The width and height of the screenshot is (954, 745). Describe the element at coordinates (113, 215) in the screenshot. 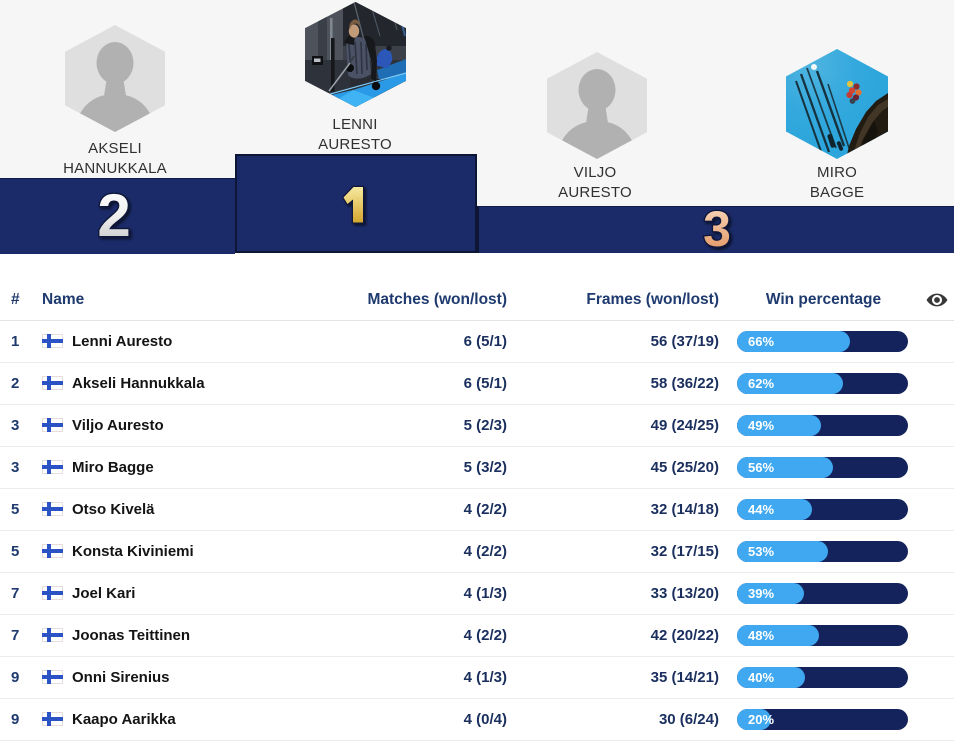

I see `svg-text: 2` at that location.